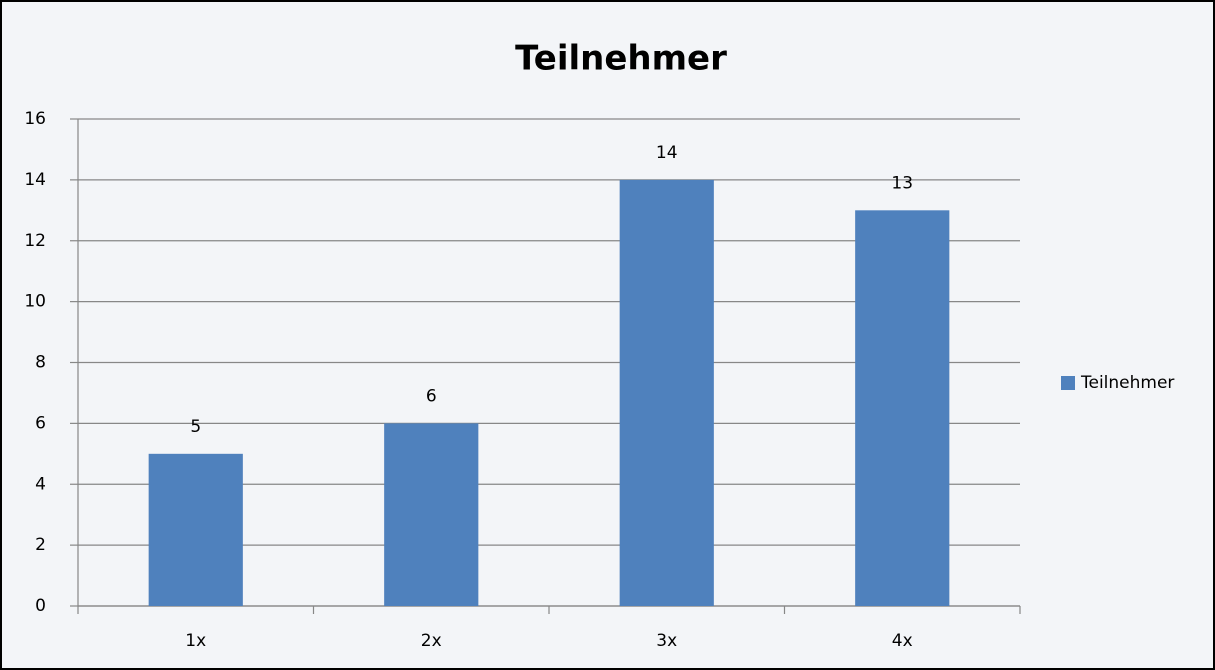  Describe the element at coordinates (35, 119) in the screenshot. I see `y-tick-label: 16` at that location.